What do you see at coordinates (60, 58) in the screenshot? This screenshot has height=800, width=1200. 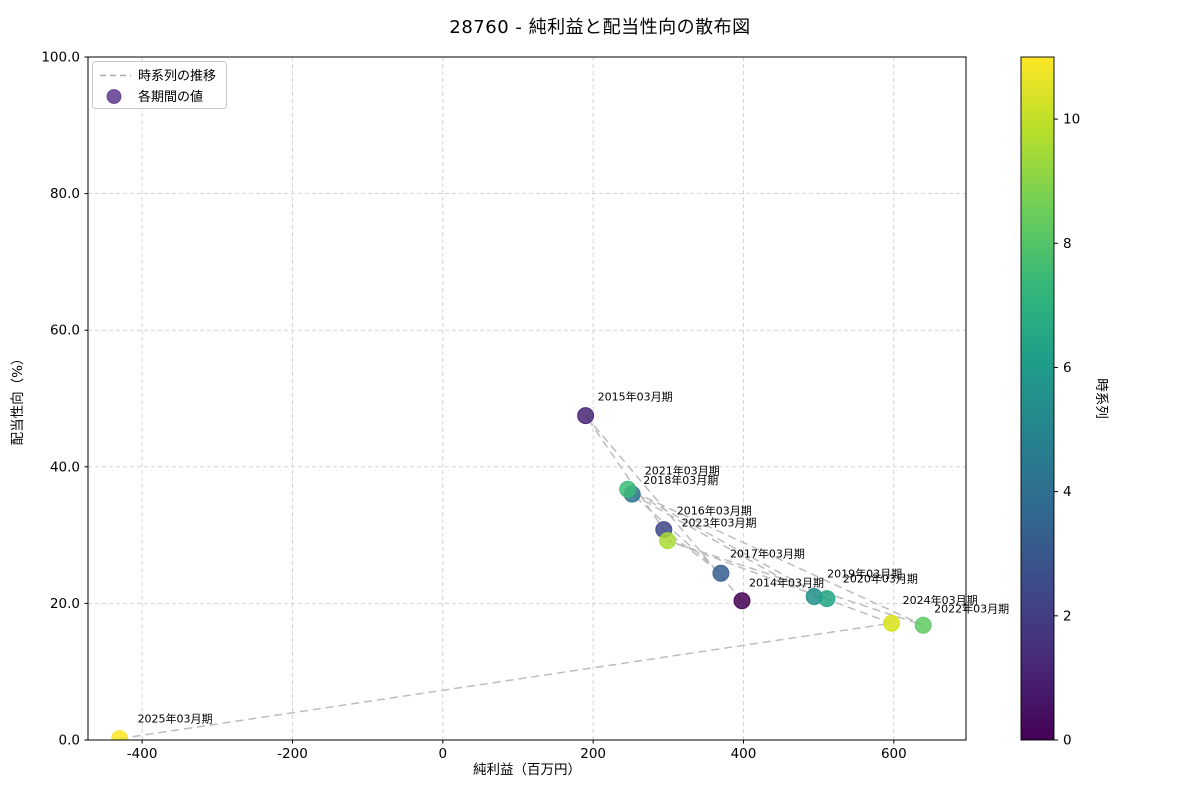 I see `y-tick-label: 100.0` at bounding box center [60, 58].